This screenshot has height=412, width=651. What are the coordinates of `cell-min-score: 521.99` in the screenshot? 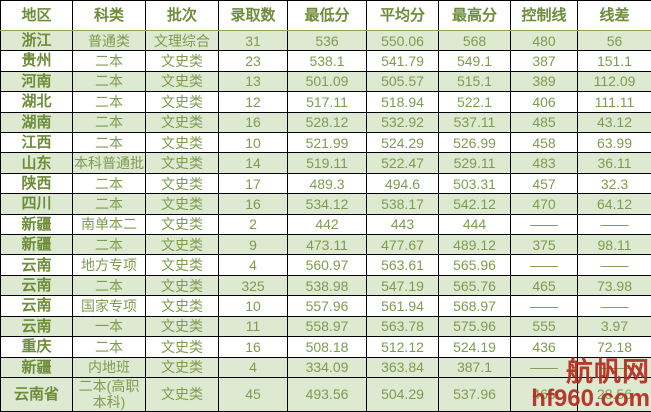 It's located at (327, 143).